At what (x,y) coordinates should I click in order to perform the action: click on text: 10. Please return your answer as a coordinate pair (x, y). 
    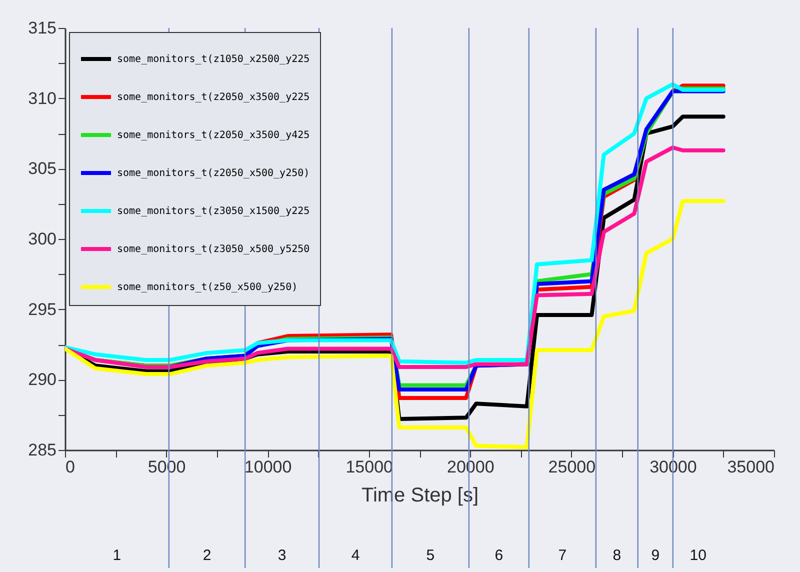
    Looking at the image, I should click on (698, 555).